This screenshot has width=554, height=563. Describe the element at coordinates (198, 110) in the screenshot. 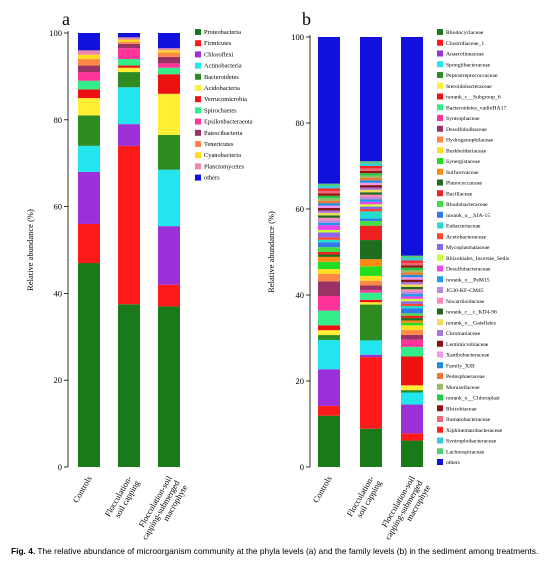

I see `legend-swatch-spirochaetes` at that location.